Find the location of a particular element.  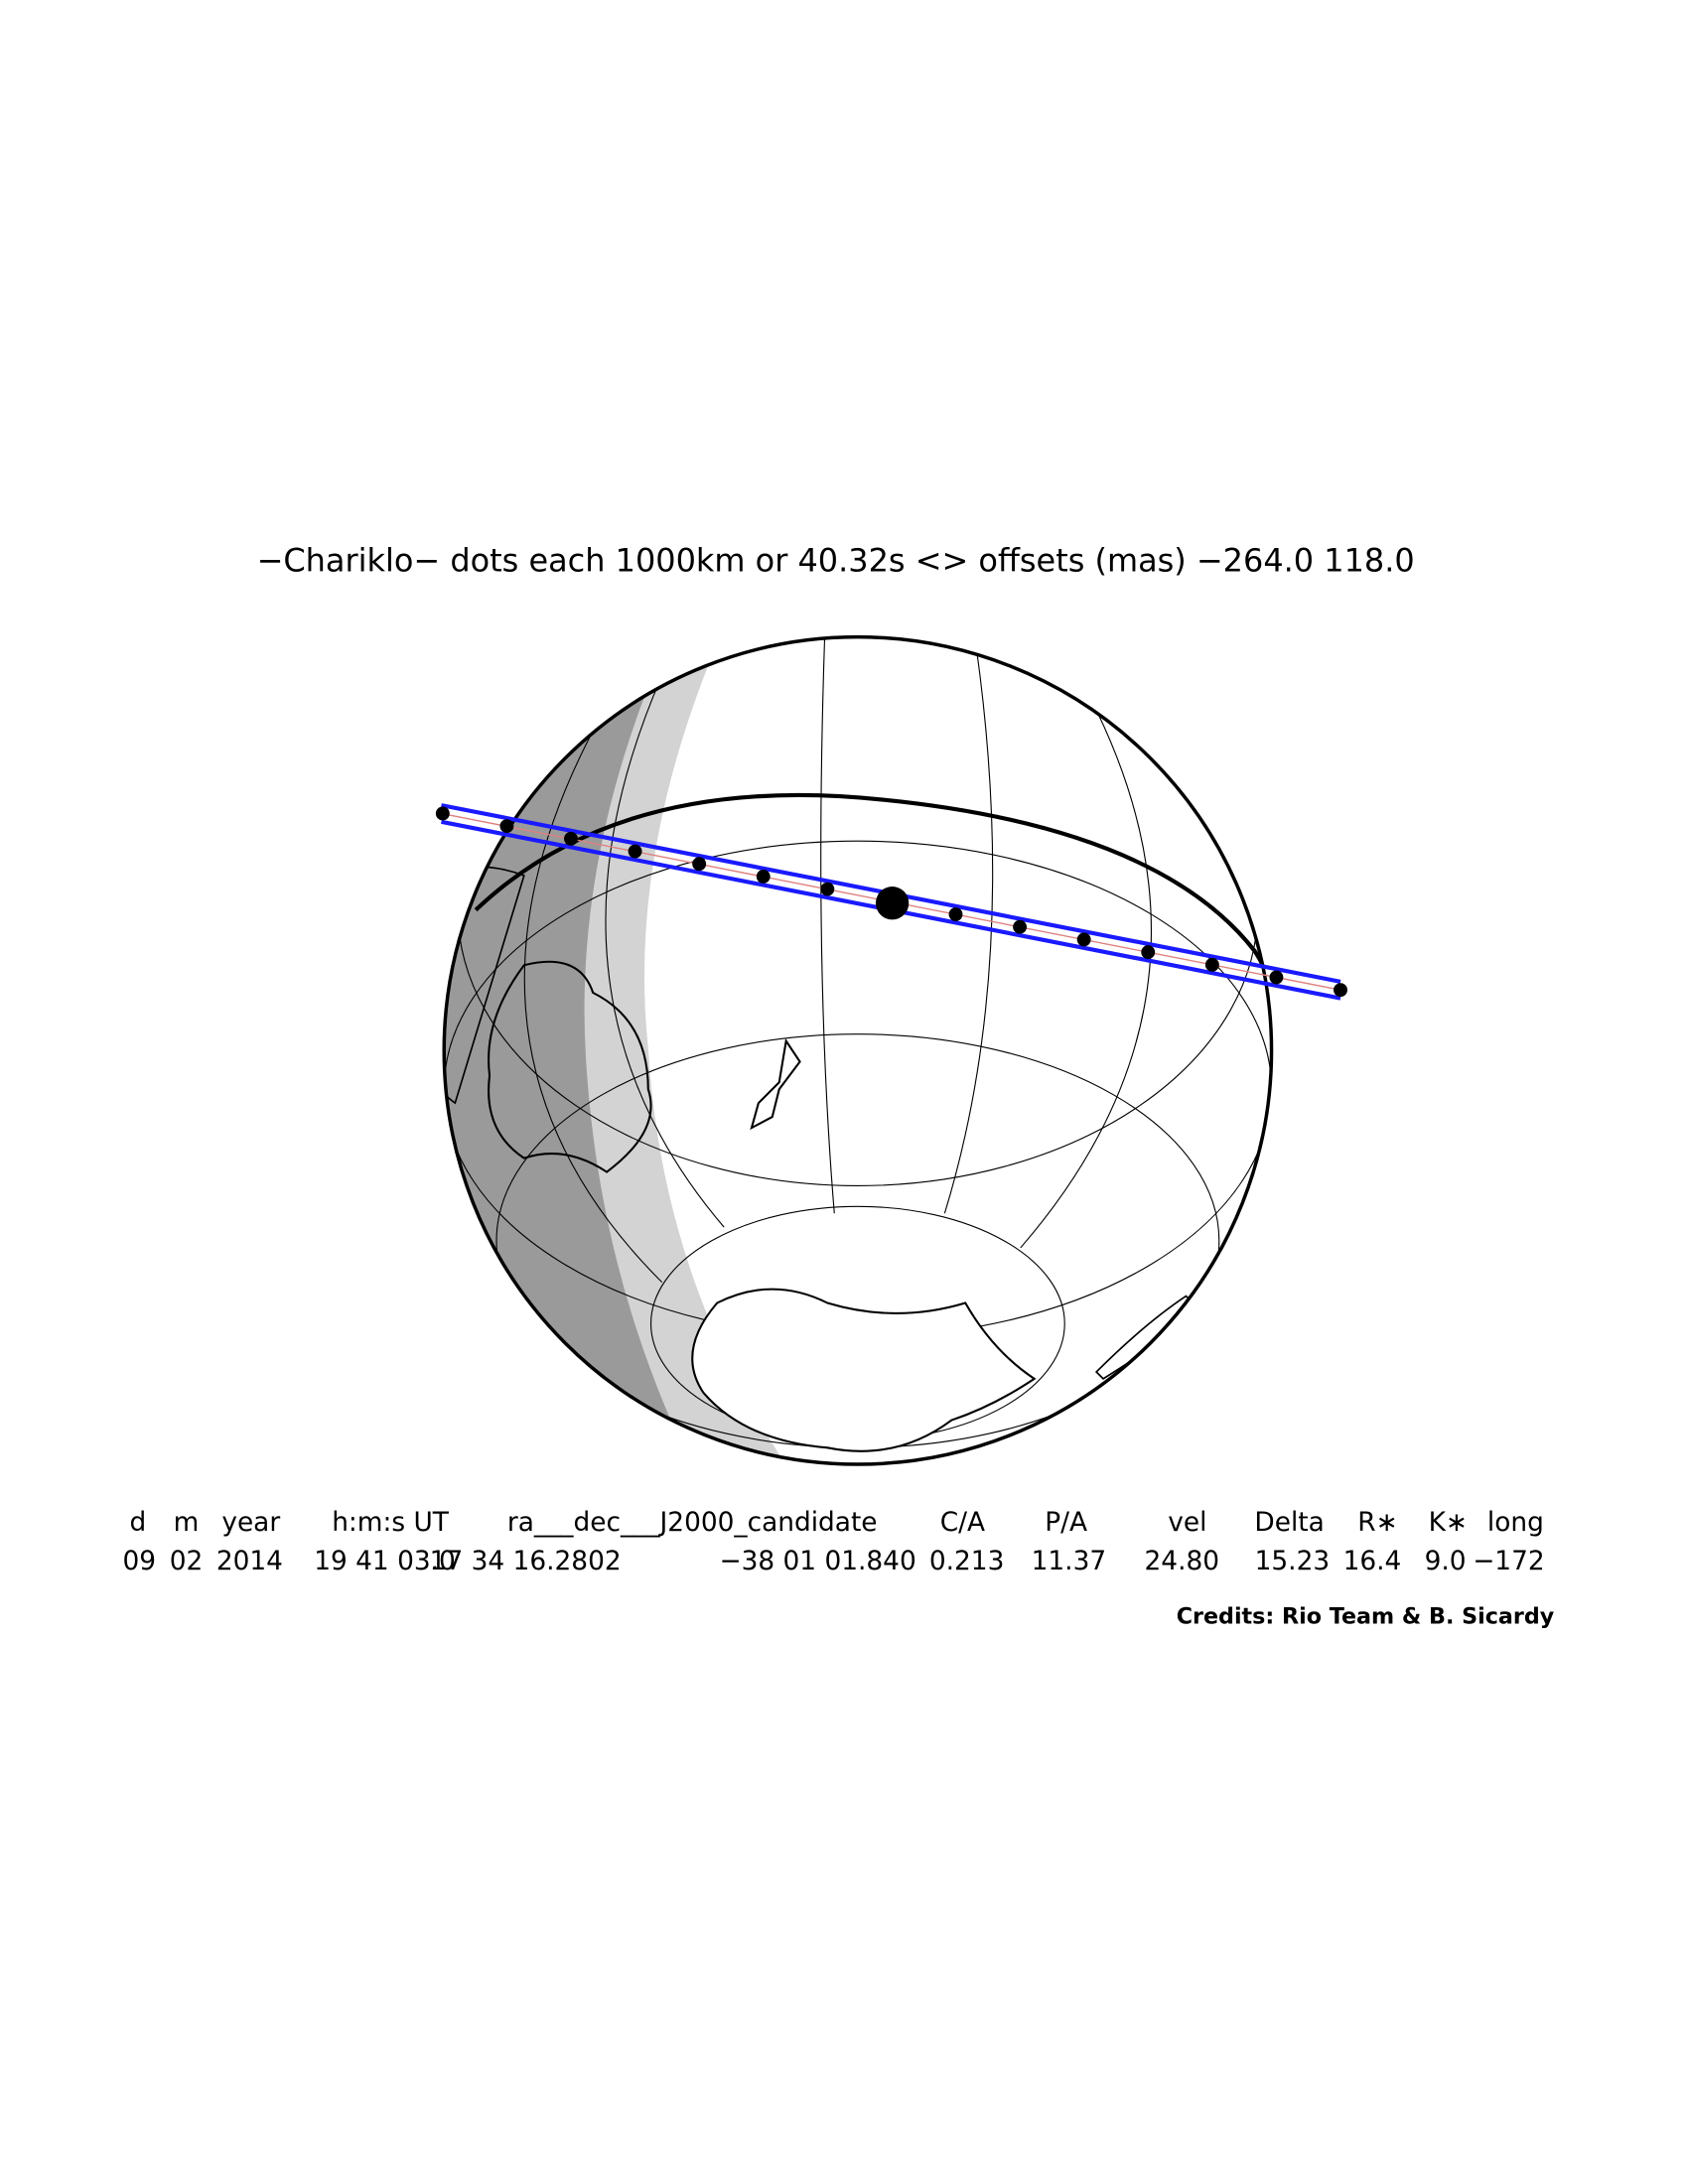

column-value: 9.0 is located at coordinates (1446, 1561).